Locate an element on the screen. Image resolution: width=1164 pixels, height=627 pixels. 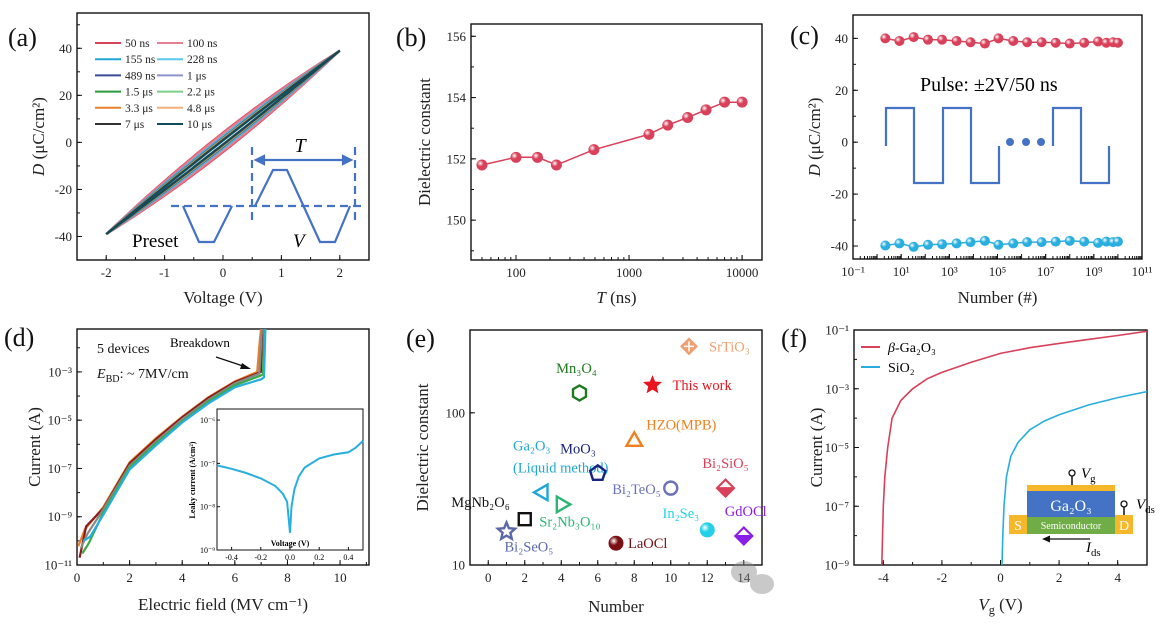
waveform-inset is located at coordinates (266, 195).